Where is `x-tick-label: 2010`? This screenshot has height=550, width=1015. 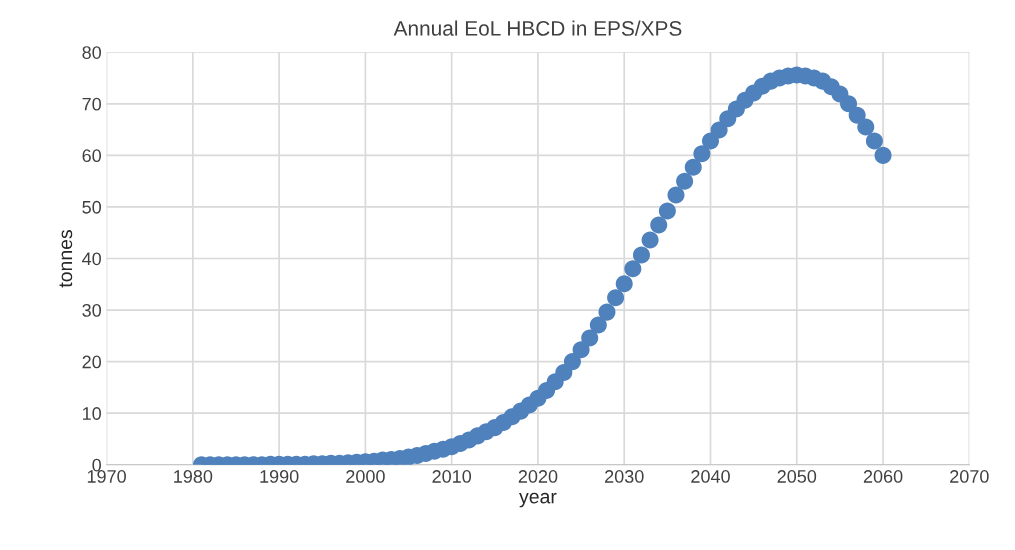 x-tick-label: 2010 is located at coordinates (452, 476).